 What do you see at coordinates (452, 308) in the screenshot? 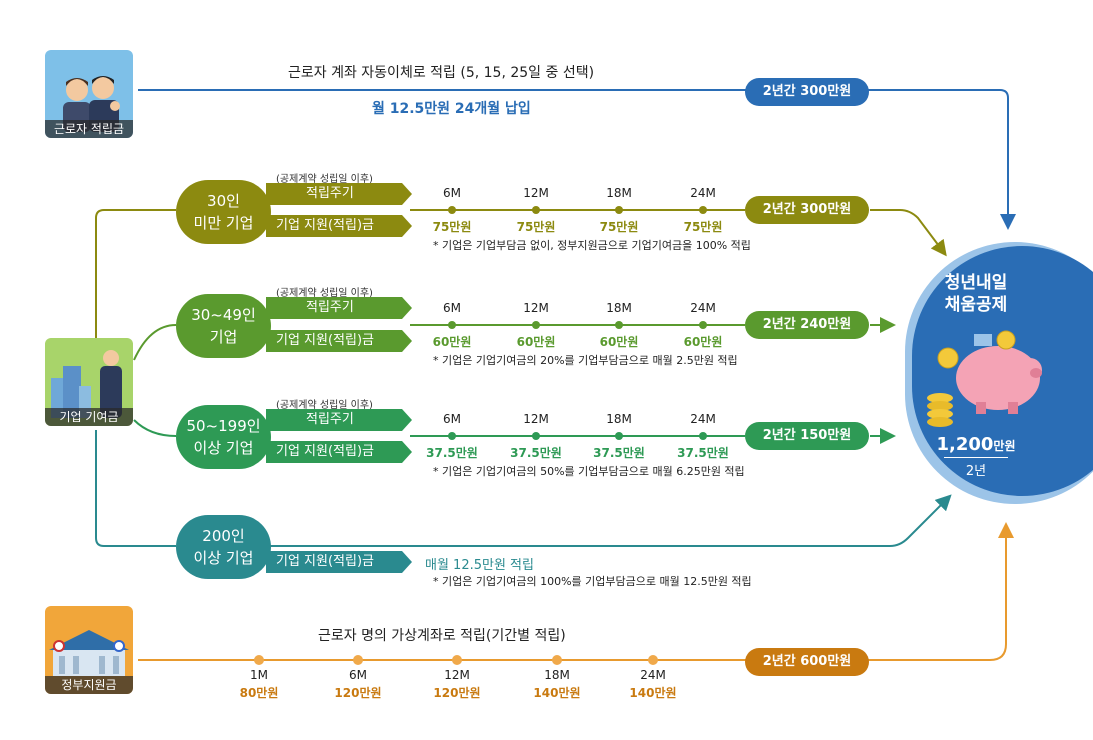
I see `tier-2-period-1: 6M` at bounding box center [452, 308].